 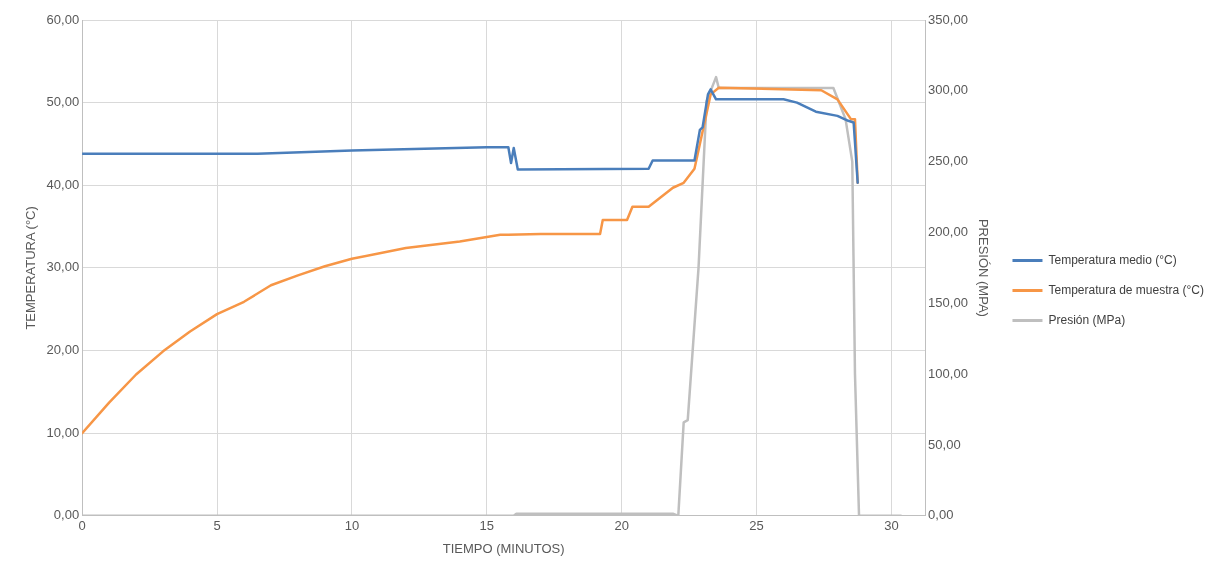 What do you see at coordinates (63, 19) in the screenshot?
I see `y-tick-label: 60,00` at bounding box center [63, 19].